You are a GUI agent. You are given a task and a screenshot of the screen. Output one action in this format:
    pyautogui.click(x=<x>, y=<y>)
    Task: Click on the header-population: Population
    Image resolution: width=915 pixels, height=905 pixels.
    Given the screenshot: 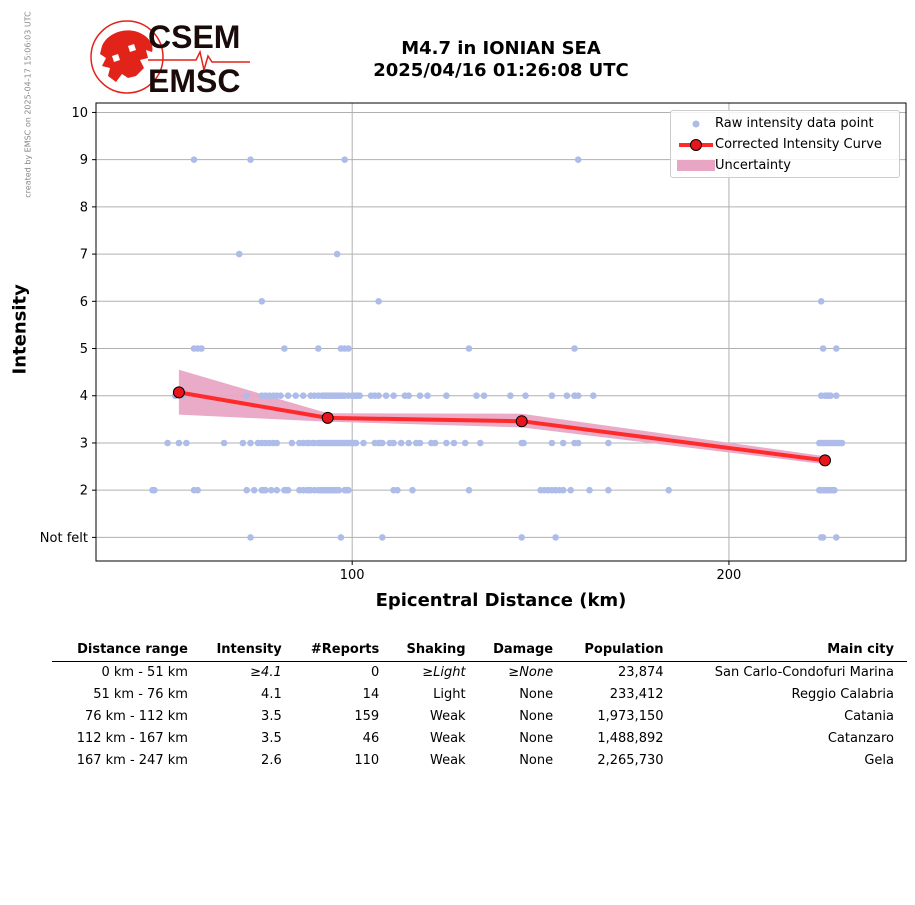 What is the action you would take?
    pyautogui.click(x=621, y=651)
    